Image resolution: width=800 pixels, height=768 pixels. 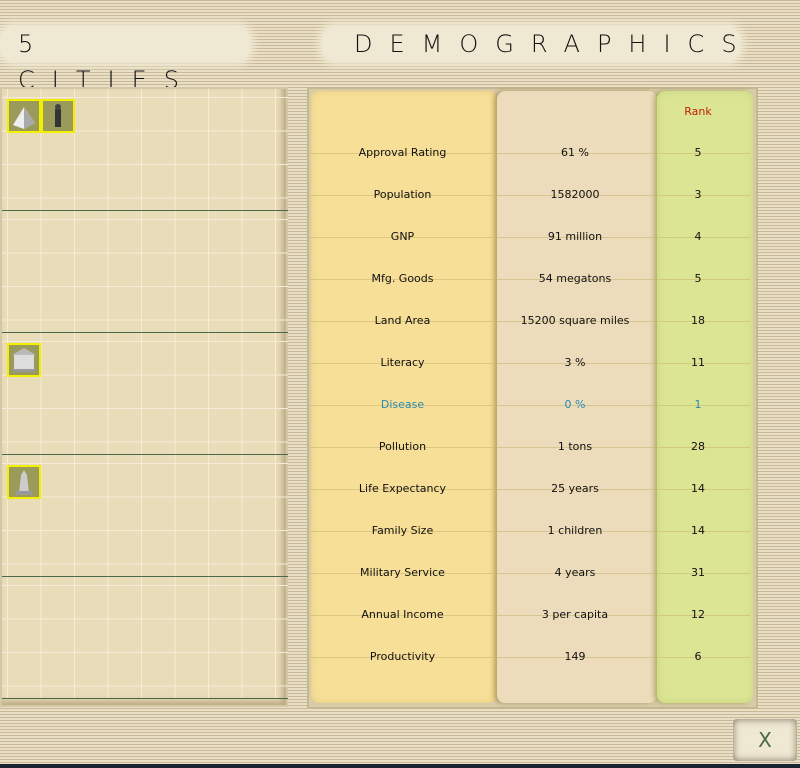 What do you see at coordinates (575, 656) in the screenshot?
I see `stat-value: 149` at bounding box center [575, 656].